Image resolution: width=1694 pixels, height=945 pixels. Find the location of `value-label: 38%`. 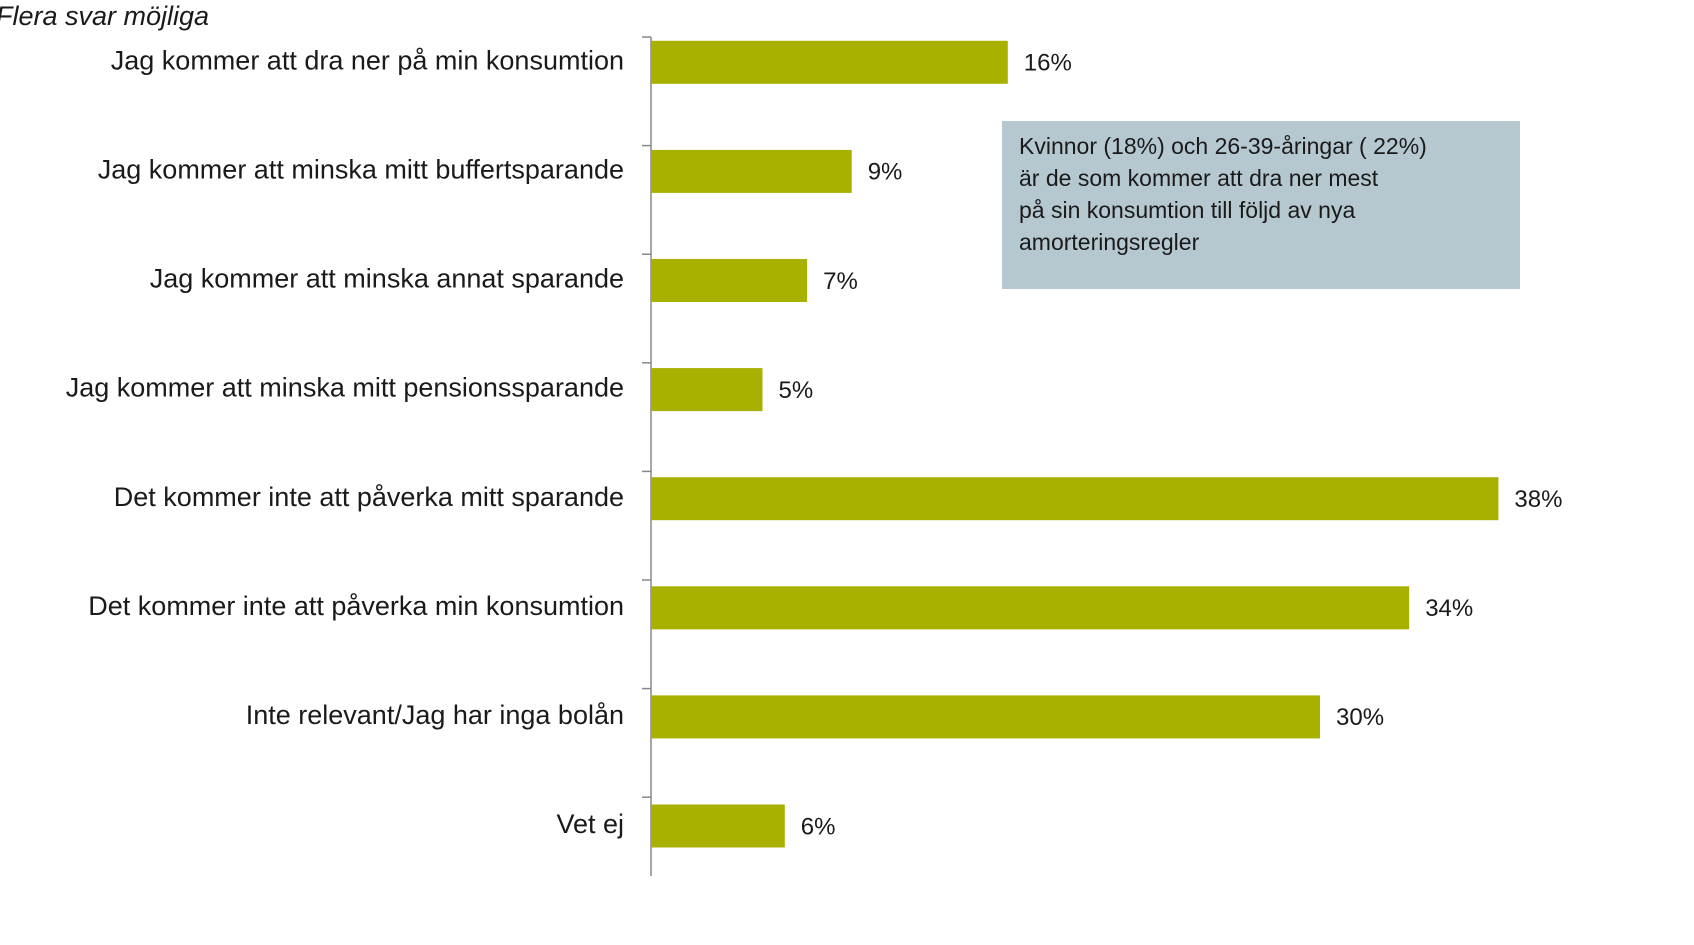

value-label: 38% is located at coordinates (1538, 499).